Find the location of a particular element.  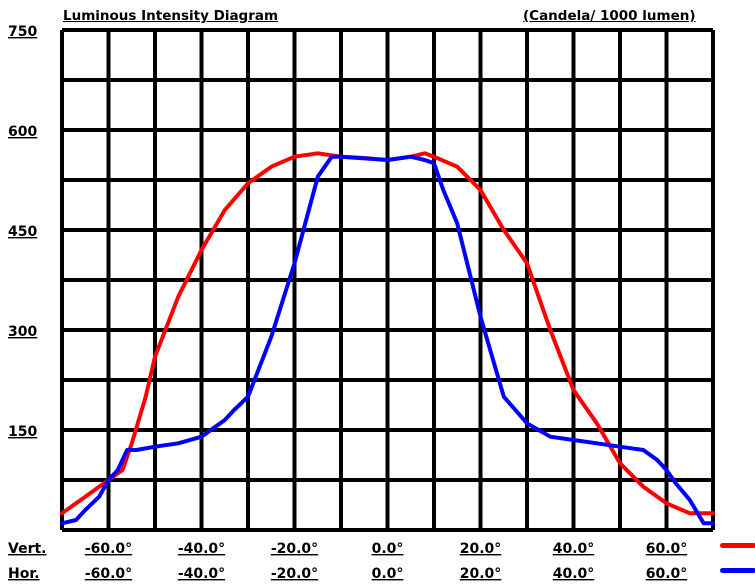

row-label-hor: Hor. is located at coordinates (24, 574).